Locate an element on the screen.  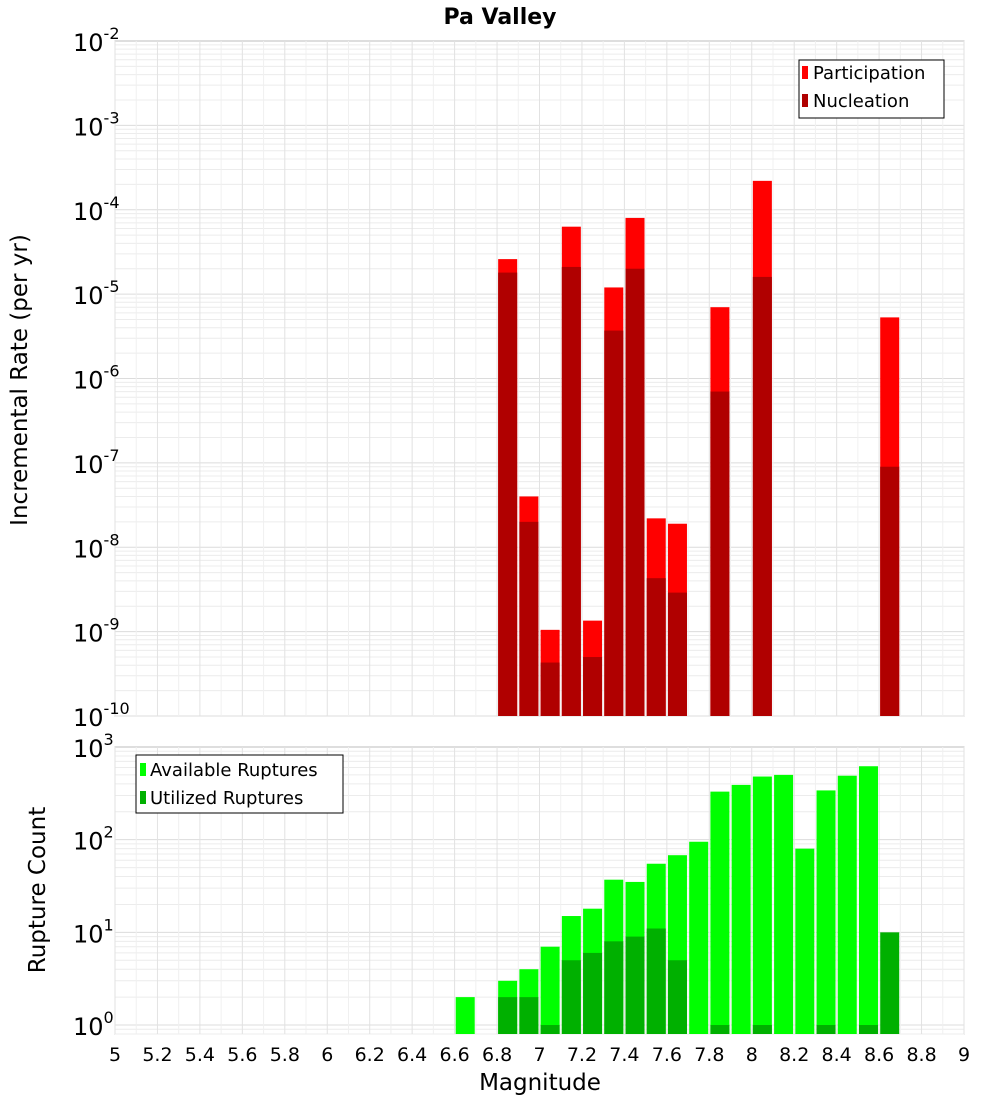
x-tick-label: 5.2 is located at coordinates (157, 1055).